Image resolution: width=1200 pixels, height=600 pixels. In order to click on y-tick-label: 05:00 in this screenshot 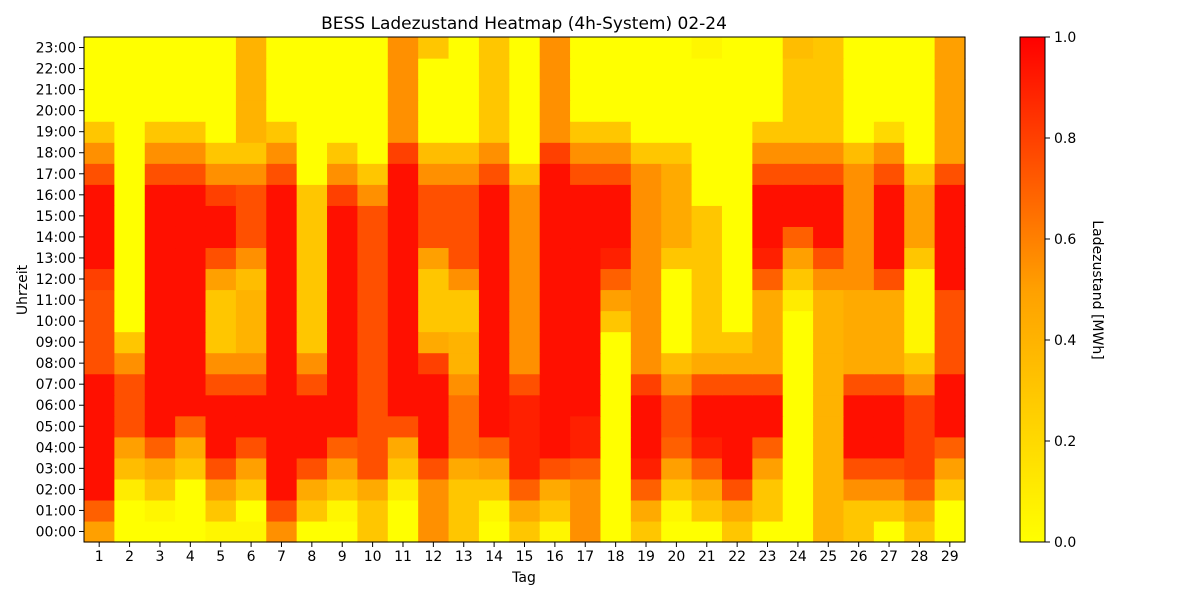, I will do `click(56, 427)`.